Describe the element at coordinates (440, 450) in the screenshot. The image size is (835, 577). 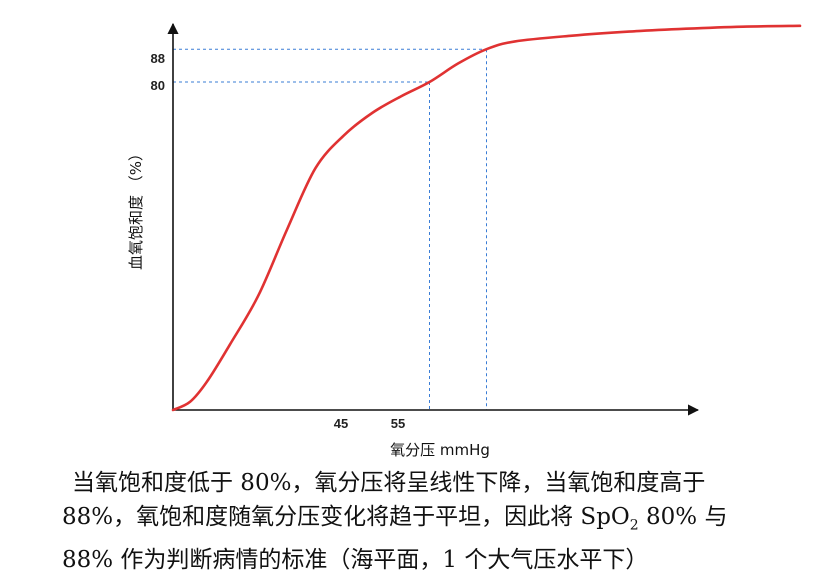
I see `x-axis-title: 氧分压 mmHg` at that location.